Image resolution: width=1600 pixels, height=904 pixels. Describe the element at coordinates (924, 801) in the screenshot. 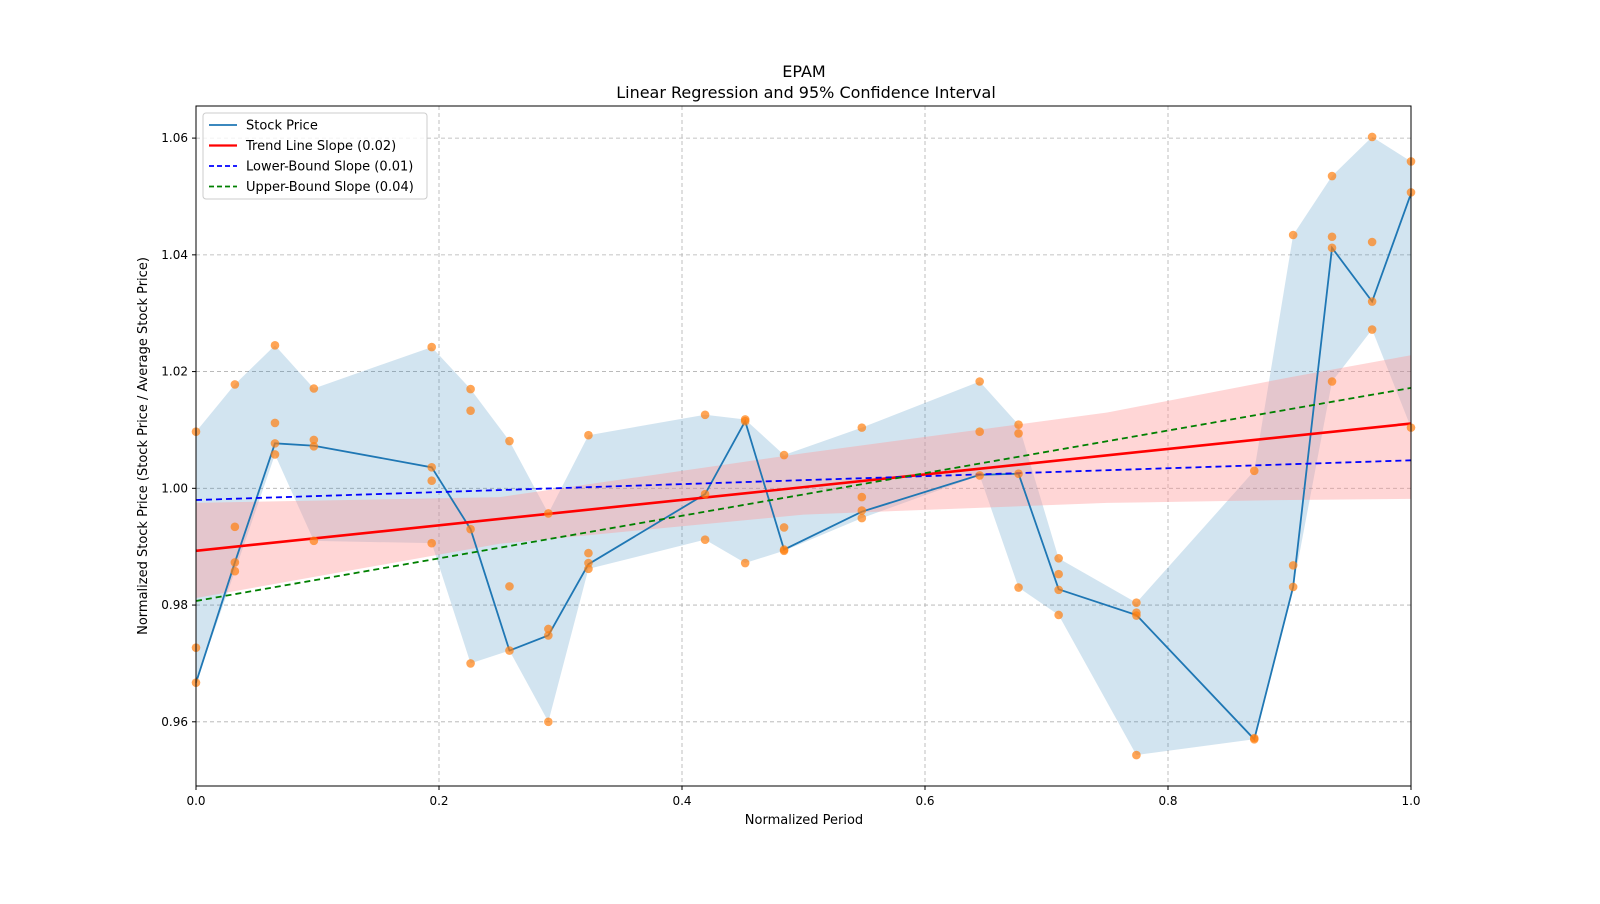

I see `x-tick-label: 0.6` at that location.